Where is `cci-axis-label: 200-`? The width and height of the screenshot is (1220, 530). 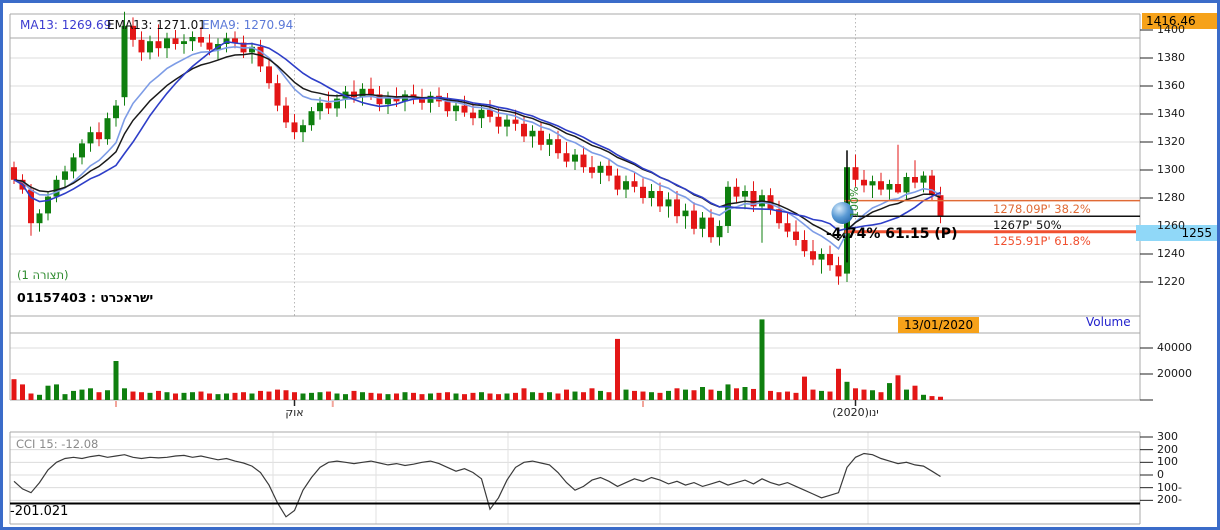 cci-axis-label: 200- is located at coordinates (1169, 500).